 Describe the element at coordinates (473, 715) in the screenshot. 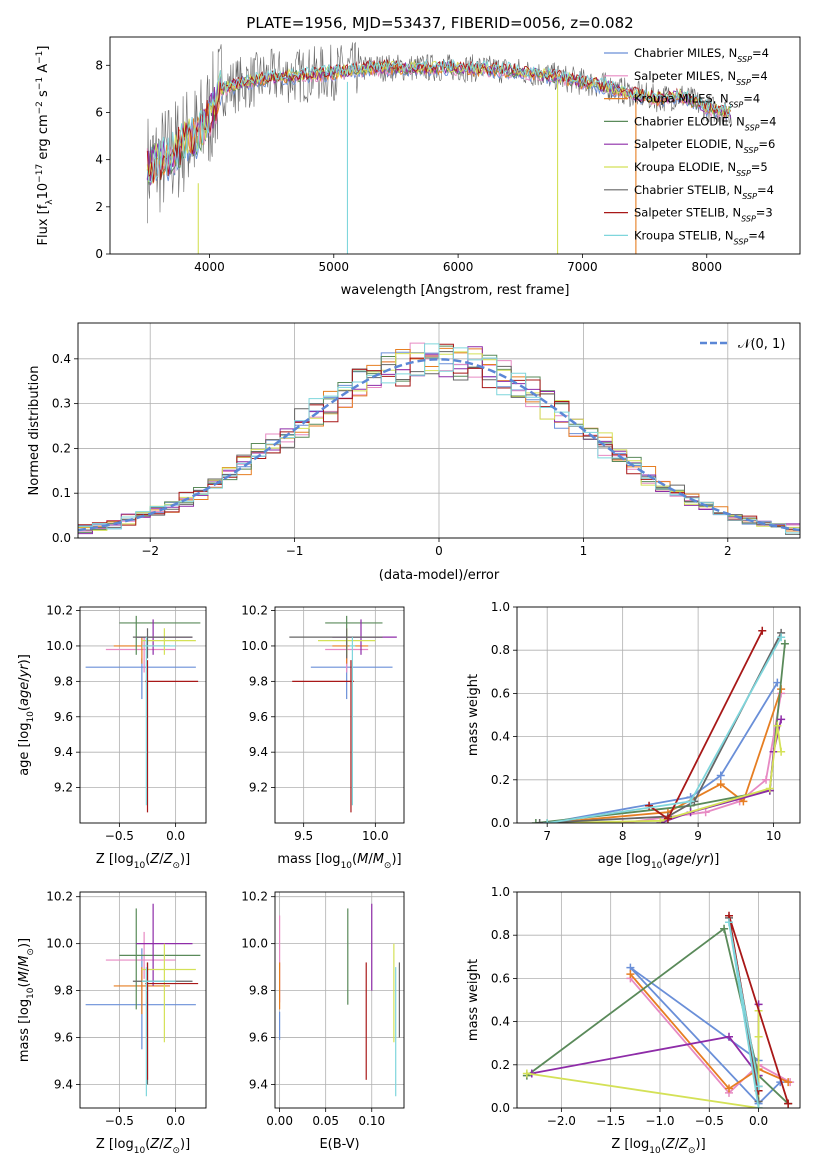

I see `weight_vs_age-ylabel: mass weight` at that location.